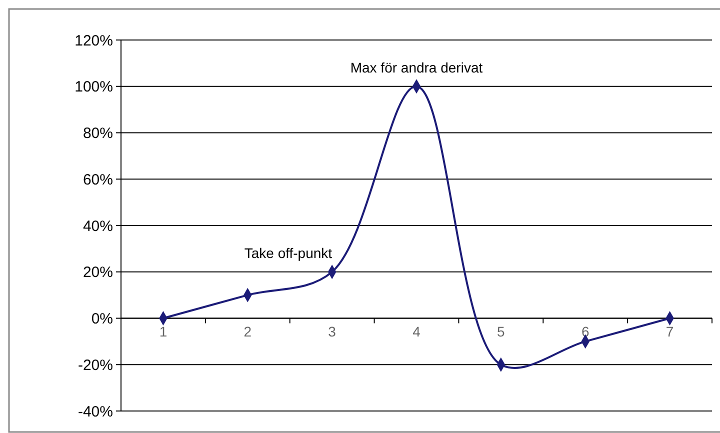 The image size is (720, 433). Describe the element at coordinates (95, 411) in the screenshot. I see `y-tick-label: -40%` at that location.